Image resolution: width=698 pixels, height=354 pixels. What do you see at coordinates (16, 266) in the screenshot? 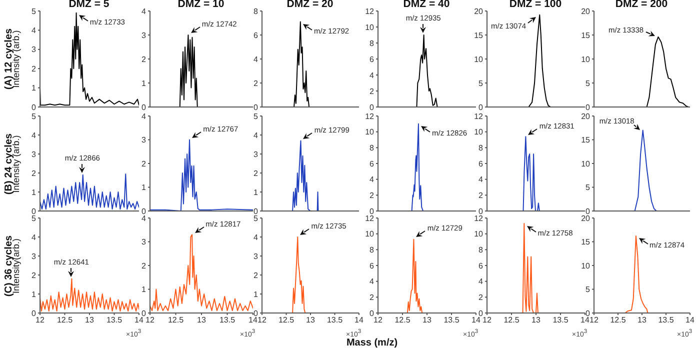
I see `y-axis-title: Intensity(arb.)` at bounding box center [16, 266].